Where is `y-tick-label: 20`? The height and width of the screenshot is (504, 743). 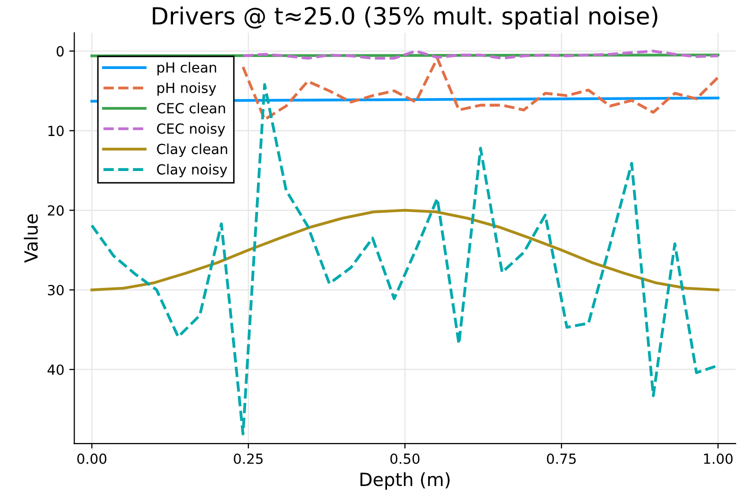
y-tick-label: 20 is located at coordinates (56, 210).